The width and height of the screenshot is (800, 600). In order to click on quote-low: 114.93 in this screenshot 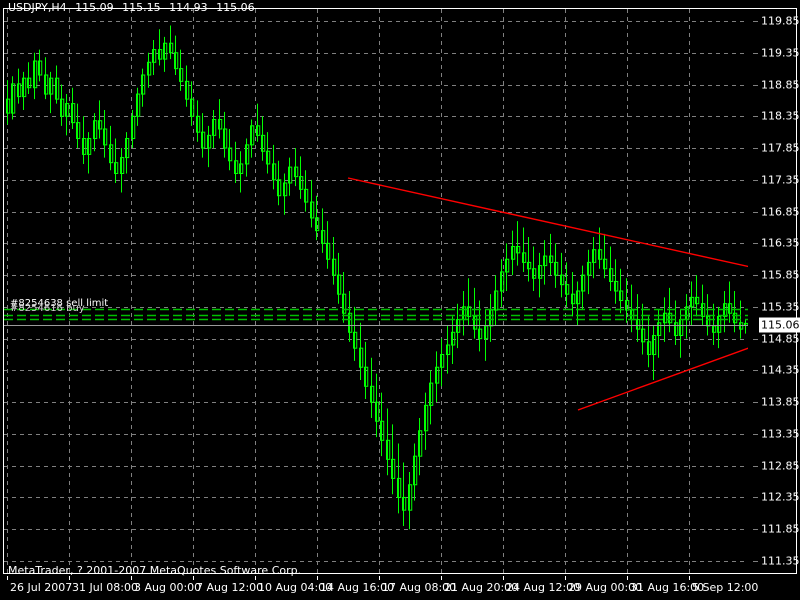, I will do `click(188, 7)`.